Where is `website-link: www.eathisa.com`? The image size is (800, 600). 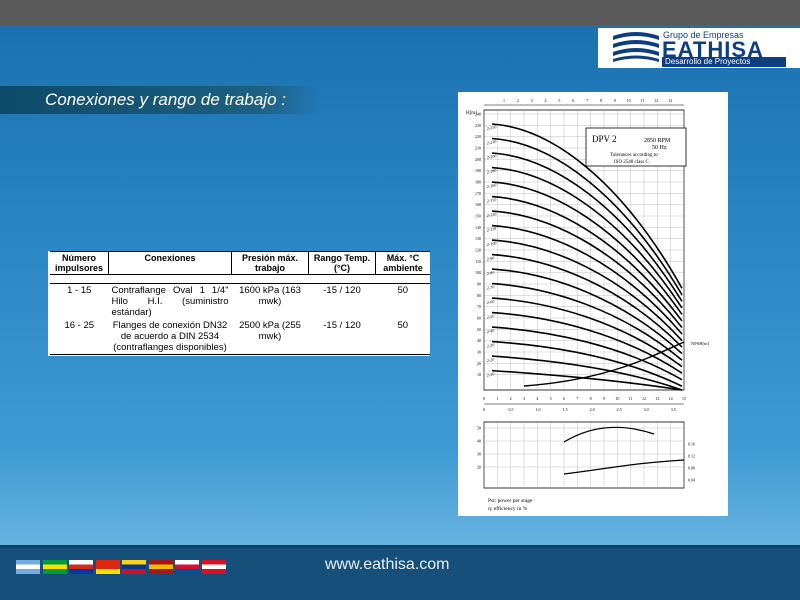
website-link: www.eathisa.com is located at coordinates (387, 564).